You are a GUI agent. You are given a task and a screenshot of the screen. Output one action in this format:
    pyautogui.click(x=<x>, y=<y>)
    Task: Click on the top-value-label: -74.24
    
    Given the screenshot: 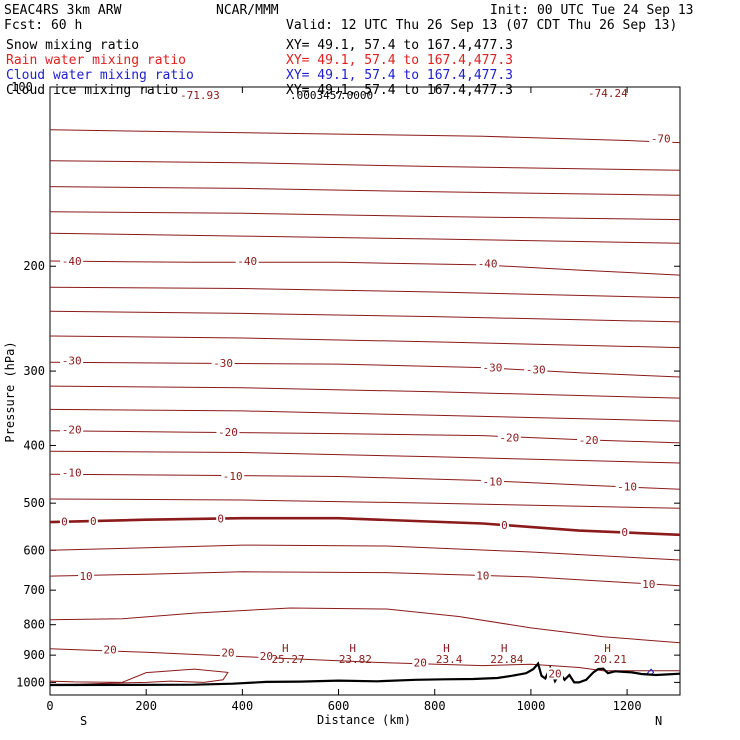 What is the action you would take?
    pyautogui.click(x=608, y=93)
    